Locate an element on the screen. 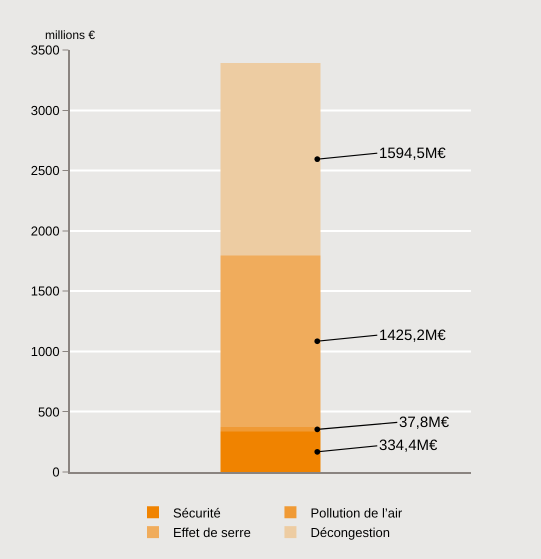  legend-label: Effet de serre is located at coordinates (212, 532).